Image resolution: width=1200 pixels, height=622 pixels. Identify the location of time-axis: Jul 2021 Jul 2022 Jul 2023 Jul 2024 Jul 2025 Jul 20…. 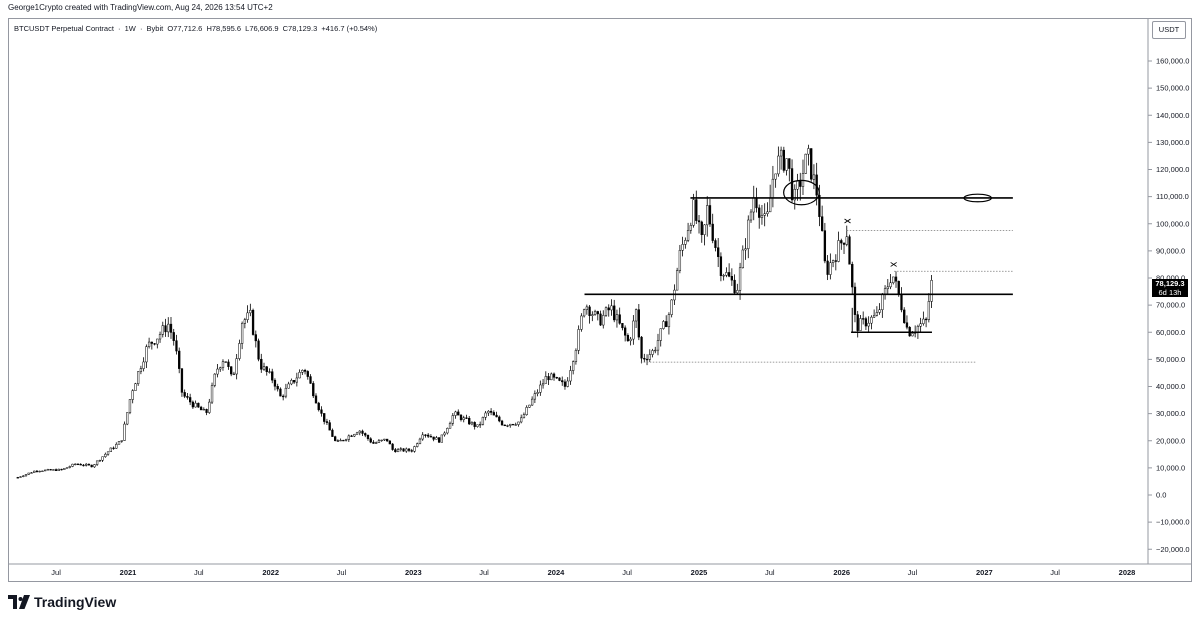
(593, 572).